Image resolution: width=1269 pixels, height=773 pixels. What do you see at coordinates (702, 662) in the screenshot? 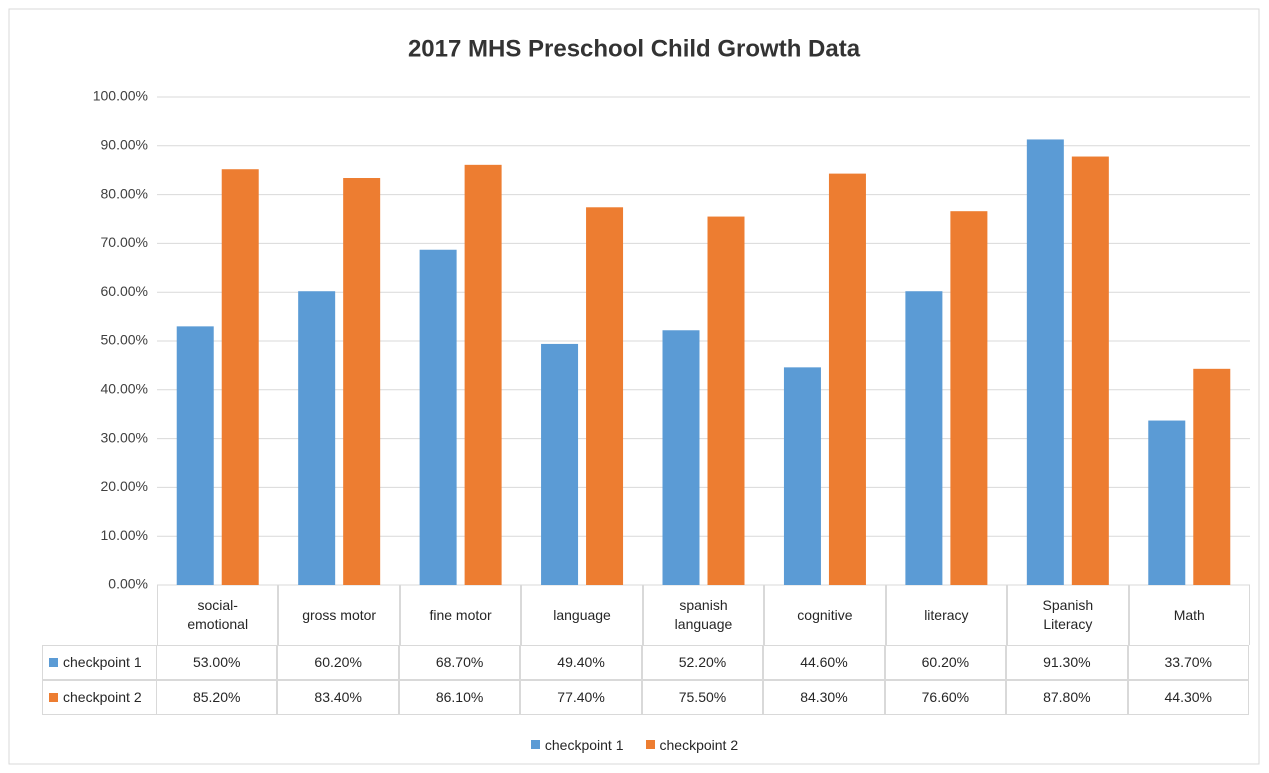
I see `table-value: 52.20%` at bounding box center [702, 662].